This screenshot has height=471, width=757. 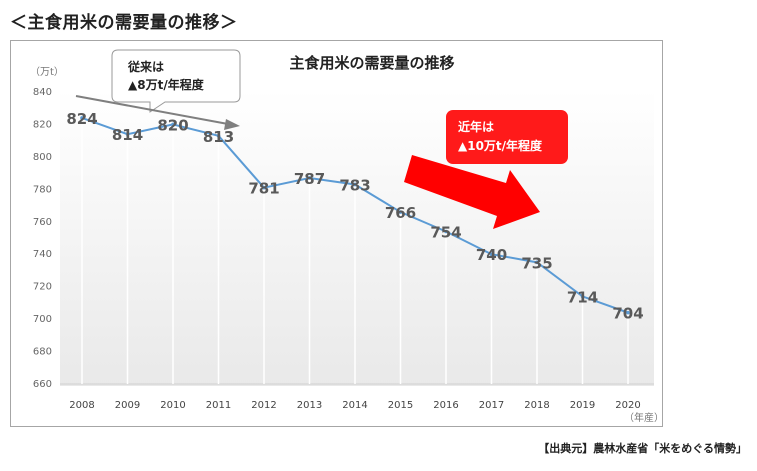 I want to click on y-tick-label: 760, so click(x=42, y=222).